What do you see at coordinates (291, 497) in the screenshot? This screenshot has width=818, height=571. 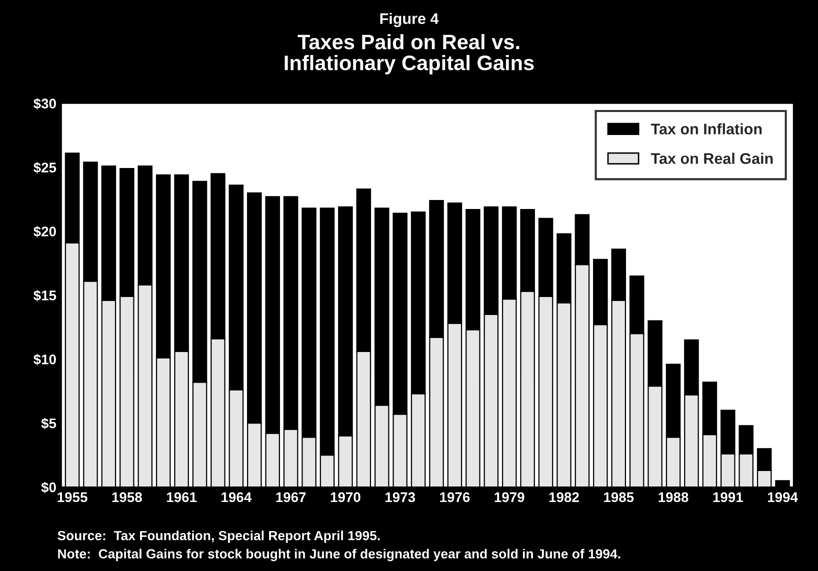 I see `x-tick-label: 1967` at bounding box center [291, 497].